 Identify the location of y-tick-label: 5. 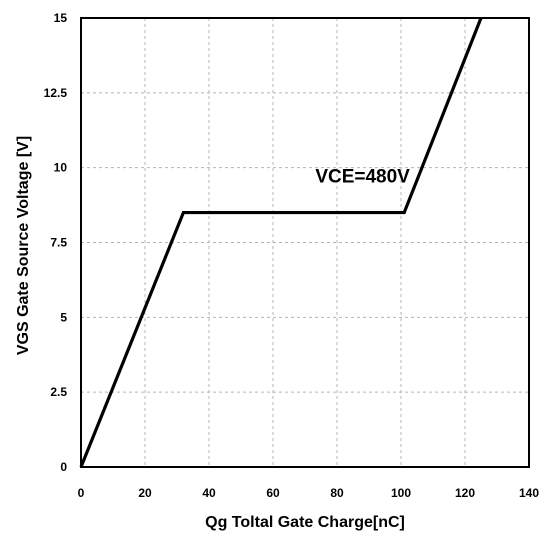
(63, 317).